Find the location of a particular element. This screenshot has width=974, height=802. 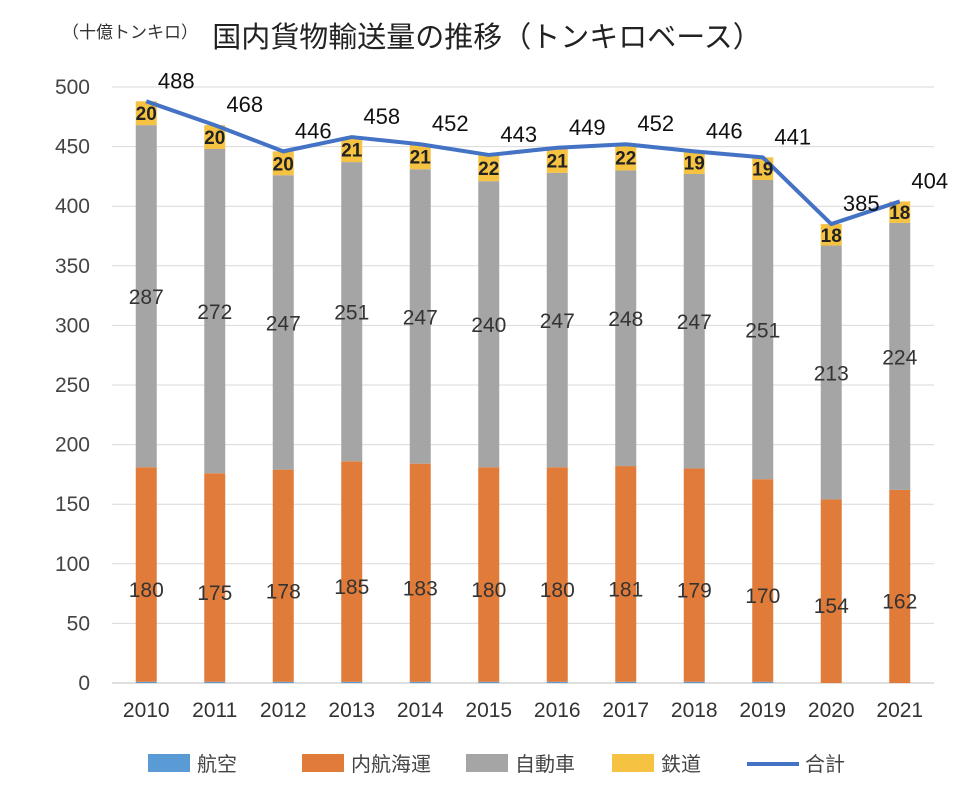

bar-航空-2016 is located at coordinates (557, 682).